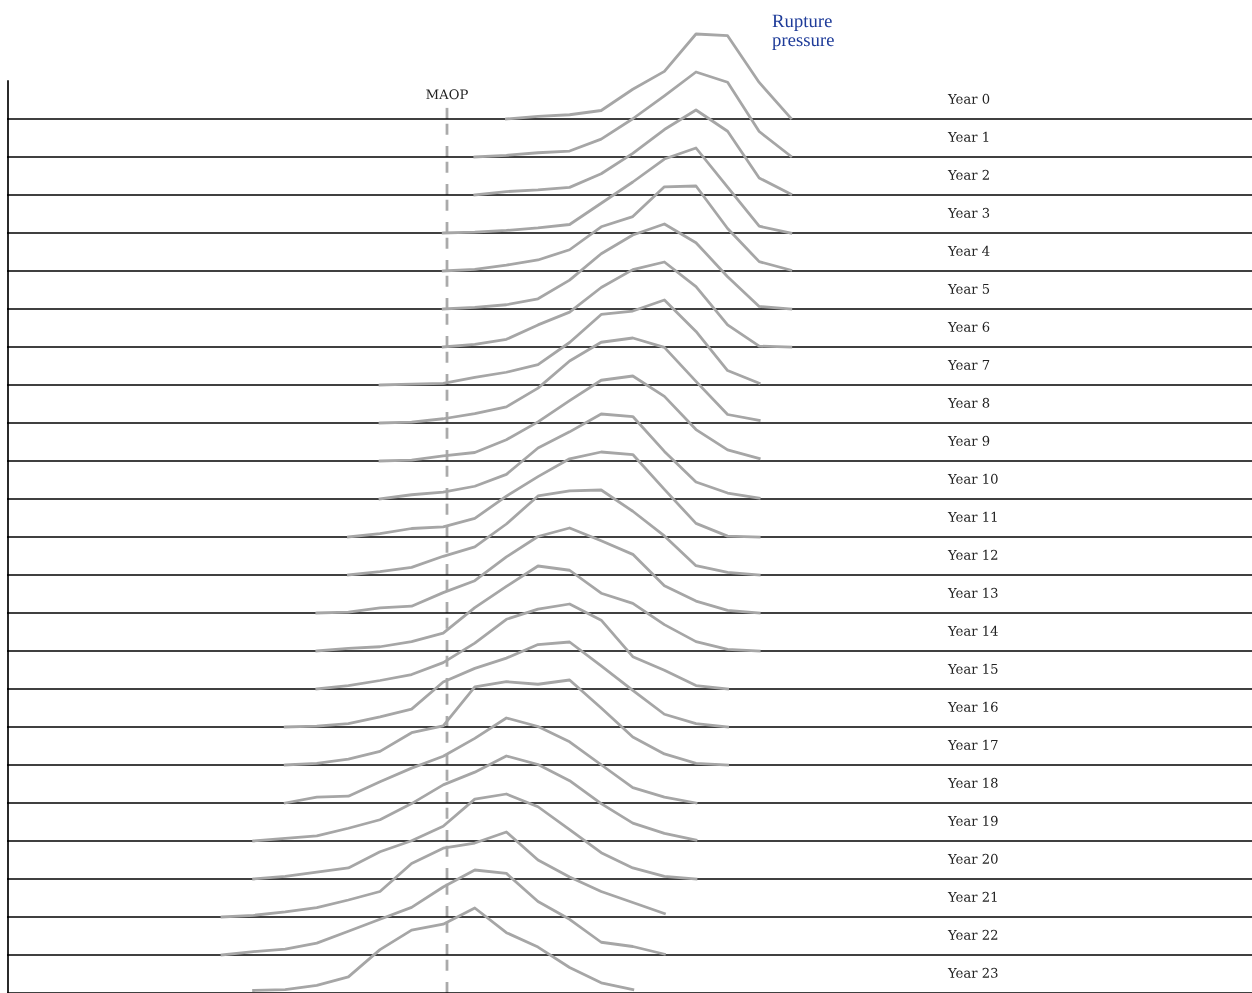  Describe the element at coordinates (968, 98) in the screenshot. I see `text: Year 0` at that location.